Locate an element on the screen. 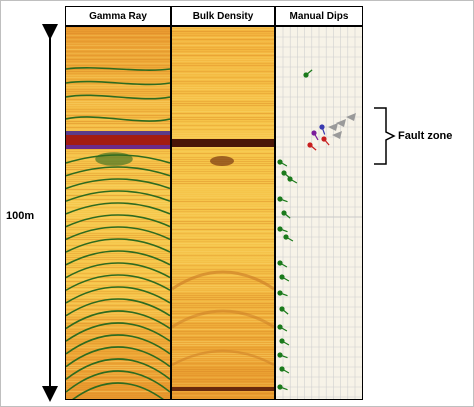  red-band is located at coordinates (118, 140).